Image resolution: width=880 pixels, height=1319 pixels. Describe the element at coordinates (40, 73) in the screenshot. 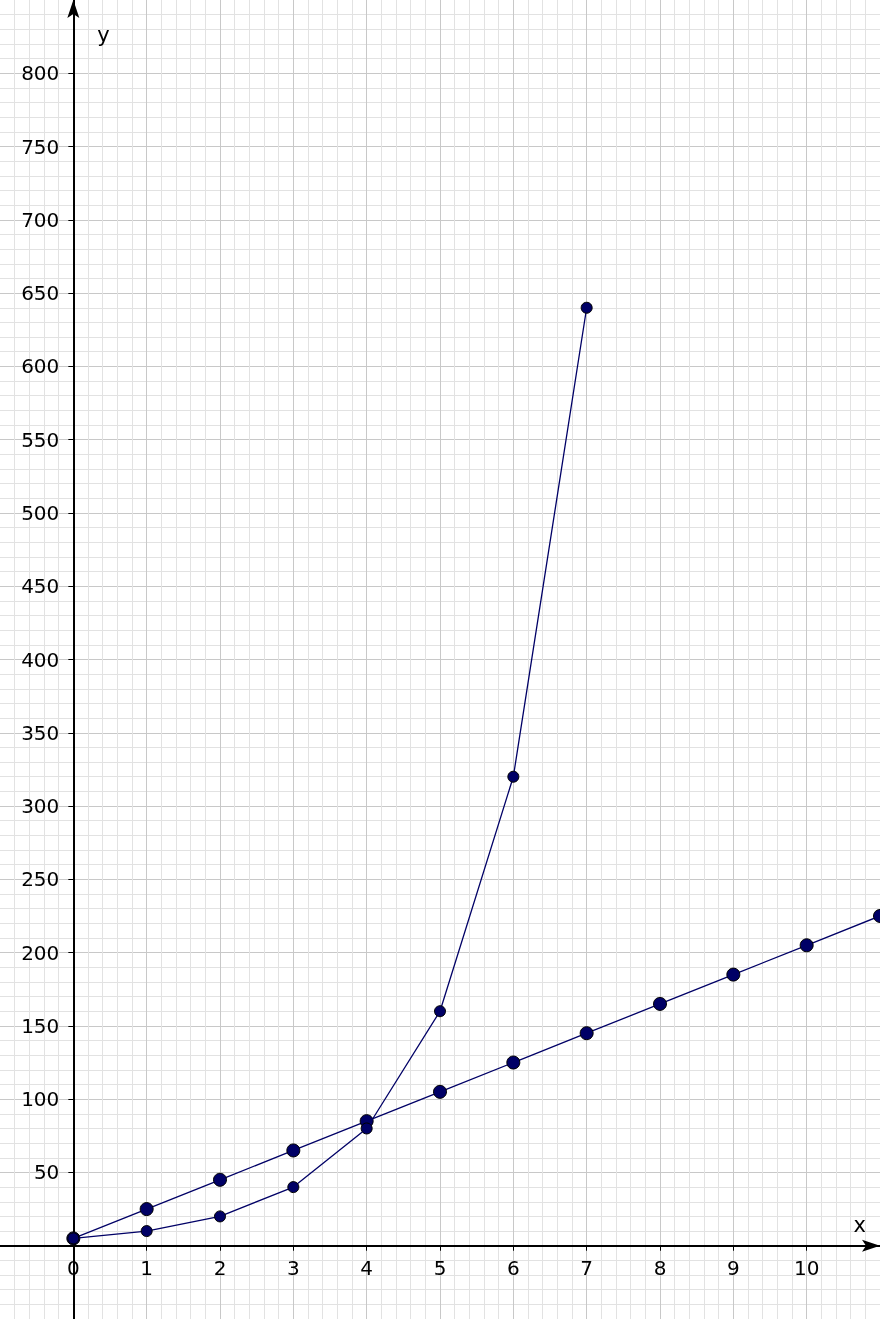

I see `y-tick-label: 800` at that location.